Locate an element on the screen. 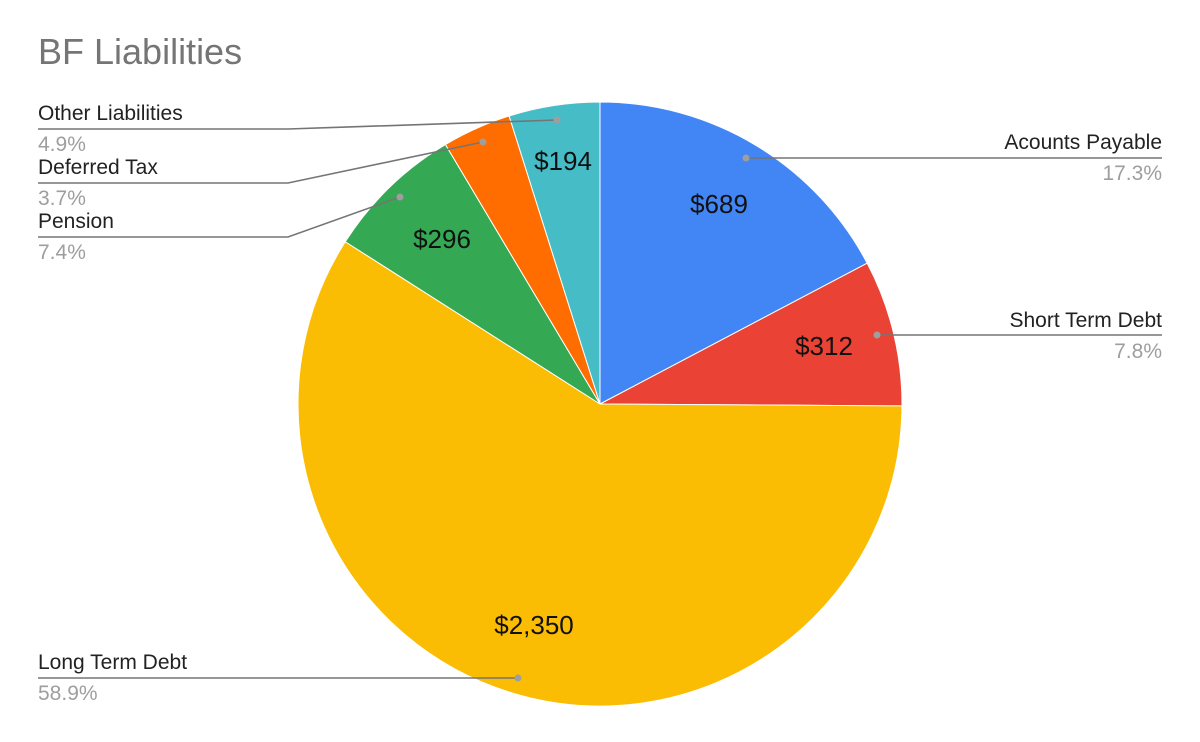 Image resolution: width=1200 pixels, height=742 pixels. value-label-other-liabilities: $194 is located at coordinates (563, 161).